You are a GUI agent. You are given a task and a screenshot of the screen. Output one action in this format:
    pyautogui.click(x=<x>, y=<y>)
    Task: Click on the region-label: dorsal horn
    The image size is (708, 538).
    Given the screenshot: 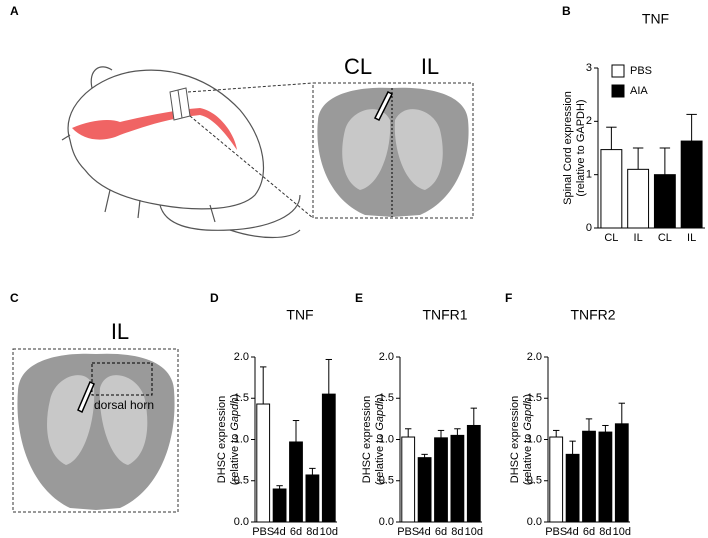 What is the action you would take?
    pyautogui.click(x=124, y=405)
    